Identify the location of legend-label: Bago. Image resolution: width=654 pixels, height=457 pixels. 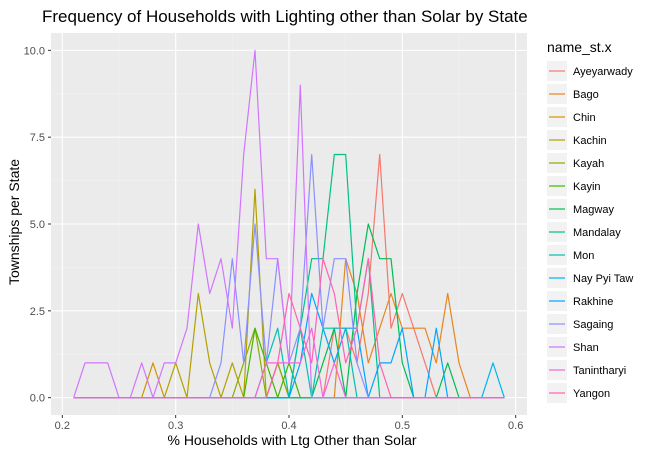
(586, 95).